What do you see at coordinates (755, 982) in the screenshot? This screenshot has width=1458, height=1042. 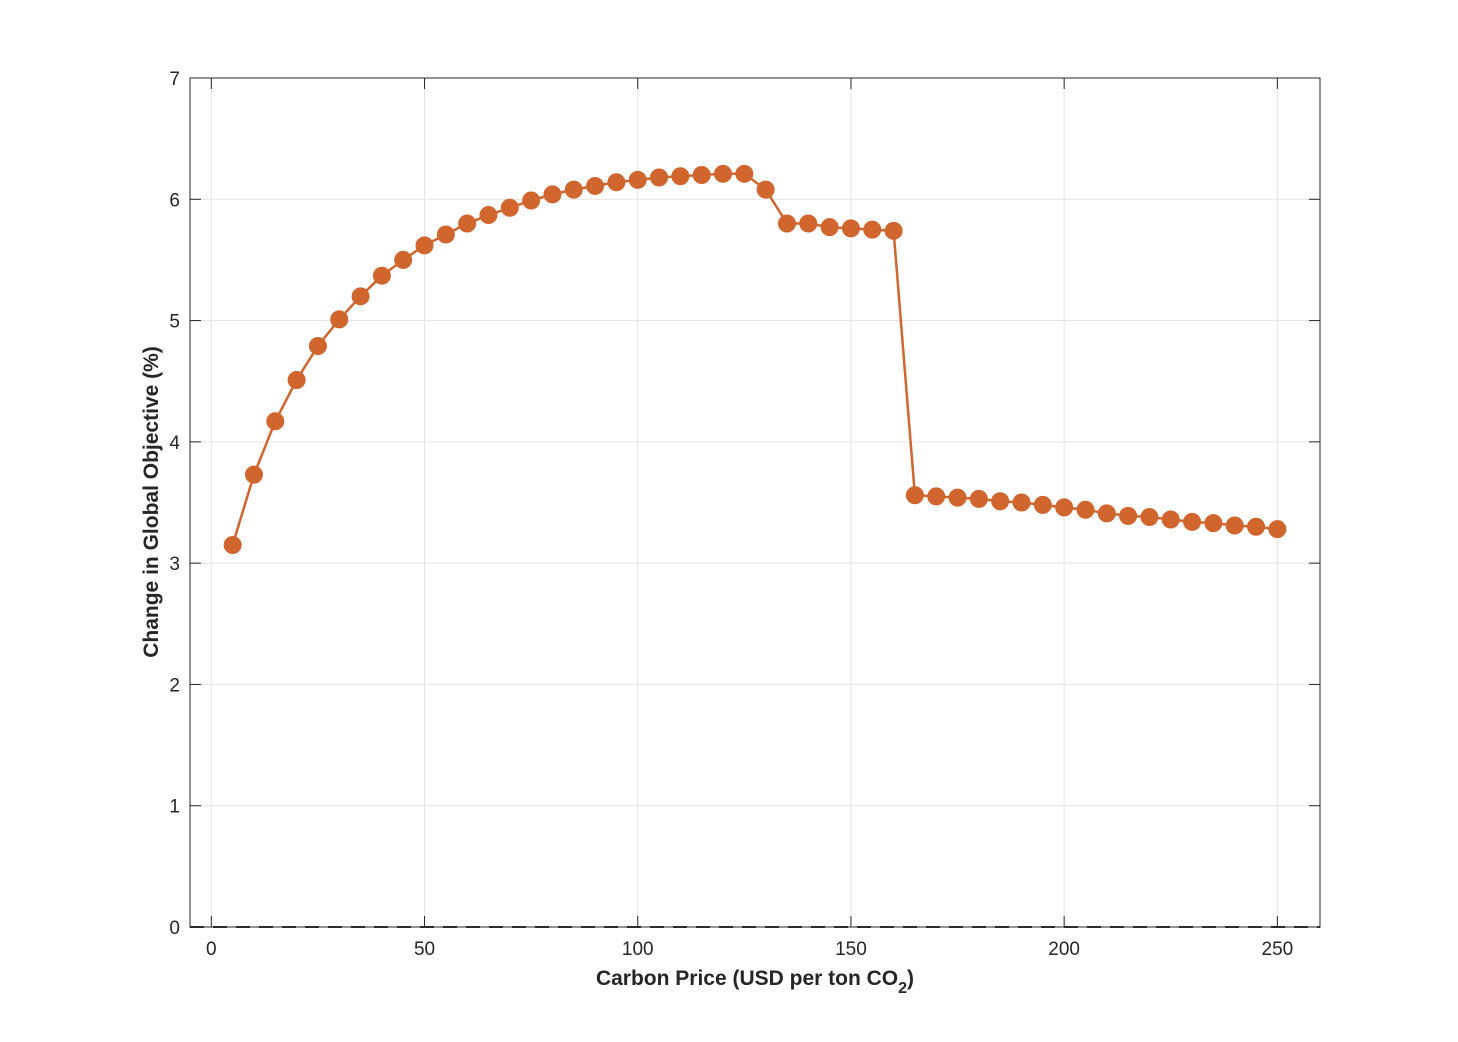 I see `x-axis-title: Carbon Price (USD per ton CO2)` at bounding box center [755, 982].